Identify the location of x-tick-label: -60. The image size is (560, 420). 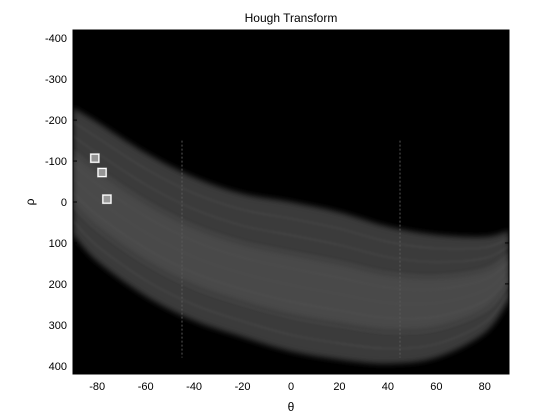
(146, 387).